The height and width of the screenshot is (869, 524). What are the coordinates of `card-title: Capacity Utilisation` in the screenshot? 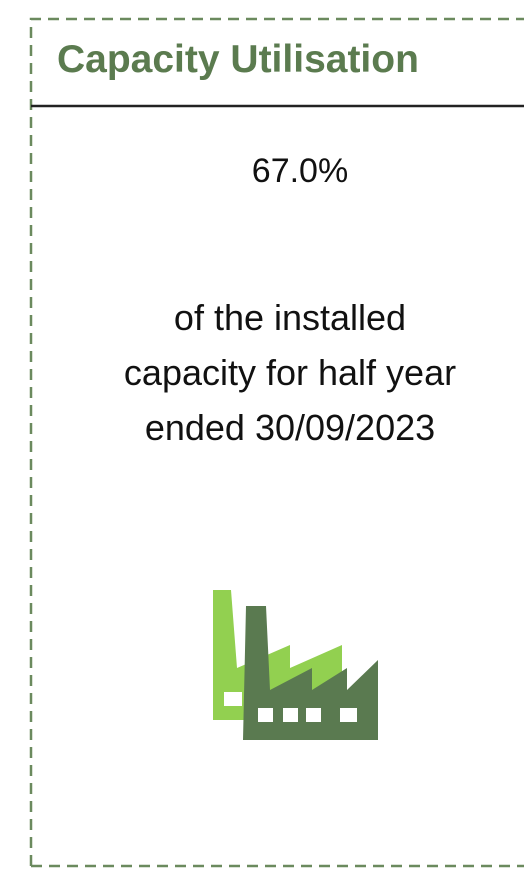 It's located at (238, 59).